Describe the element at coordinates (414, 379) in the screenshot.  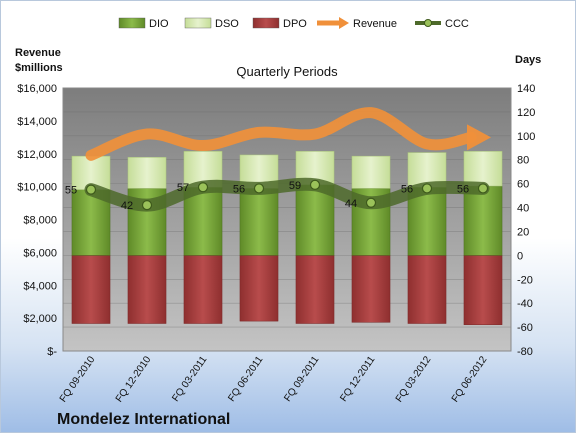
I see `x-tick-label: FQ 03-2012` at that location.